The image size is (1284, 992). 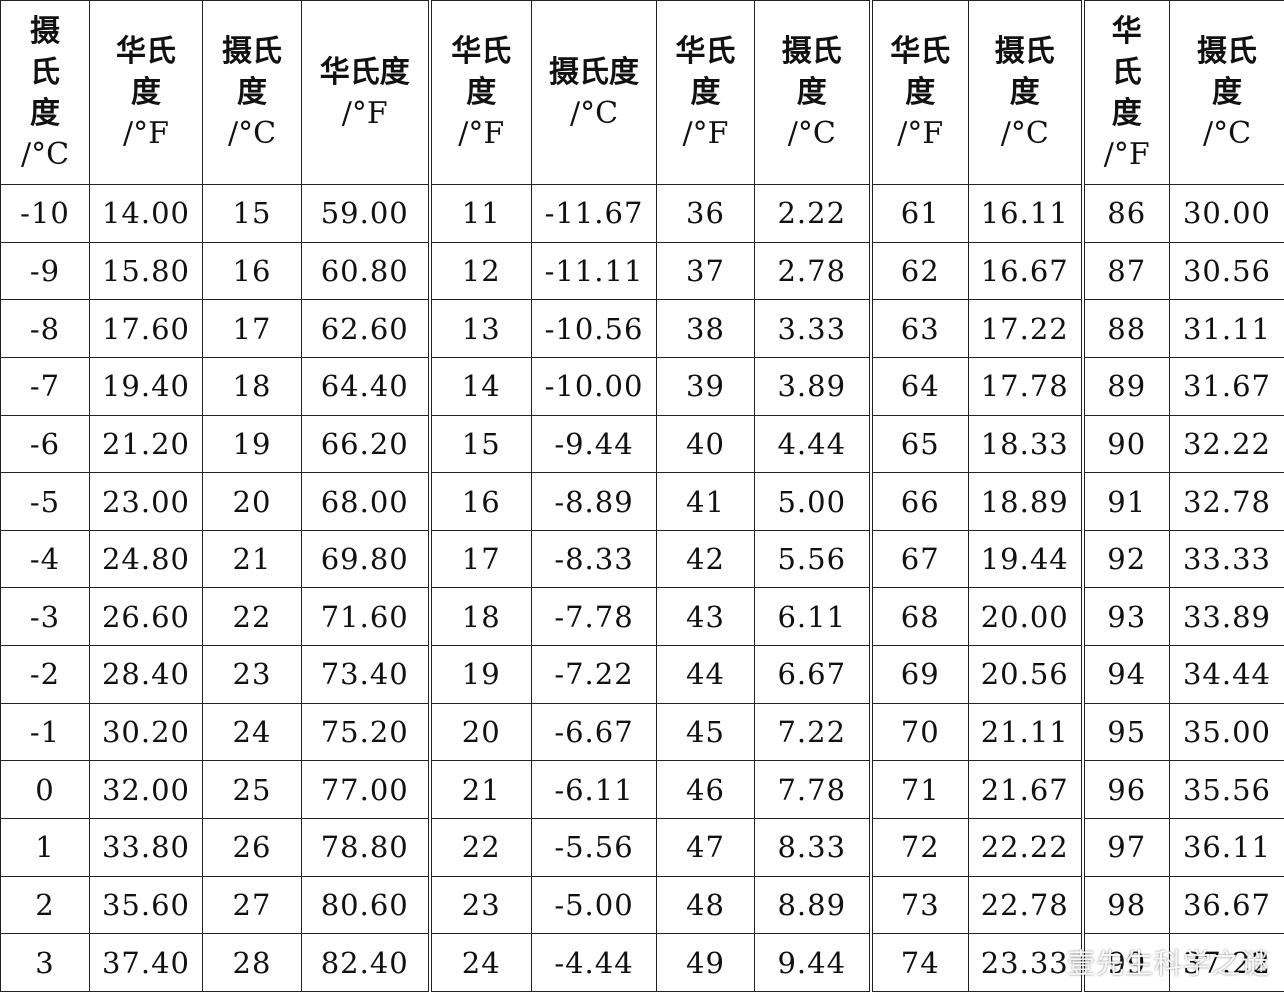 I want to click on table-cell: 74, so click(x=918, y=962).